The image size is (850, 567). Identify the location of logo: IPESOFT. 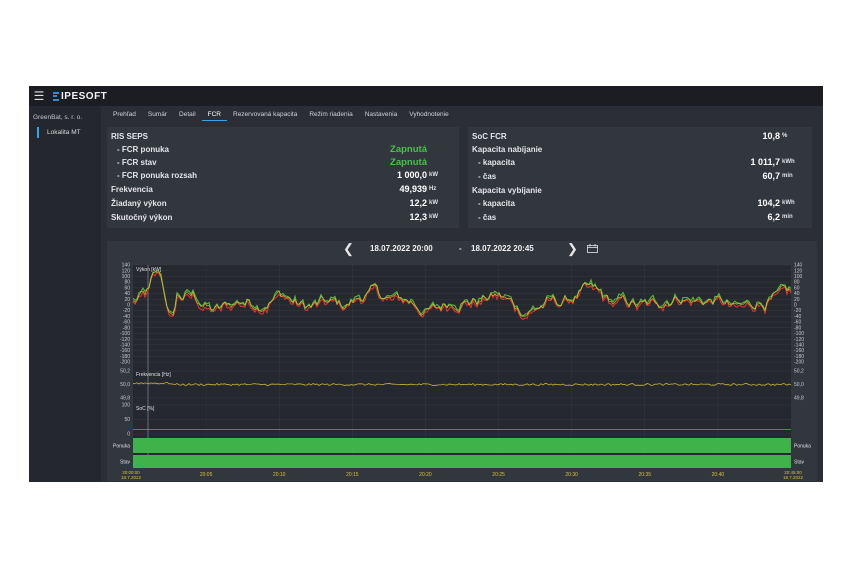
(80, 96).